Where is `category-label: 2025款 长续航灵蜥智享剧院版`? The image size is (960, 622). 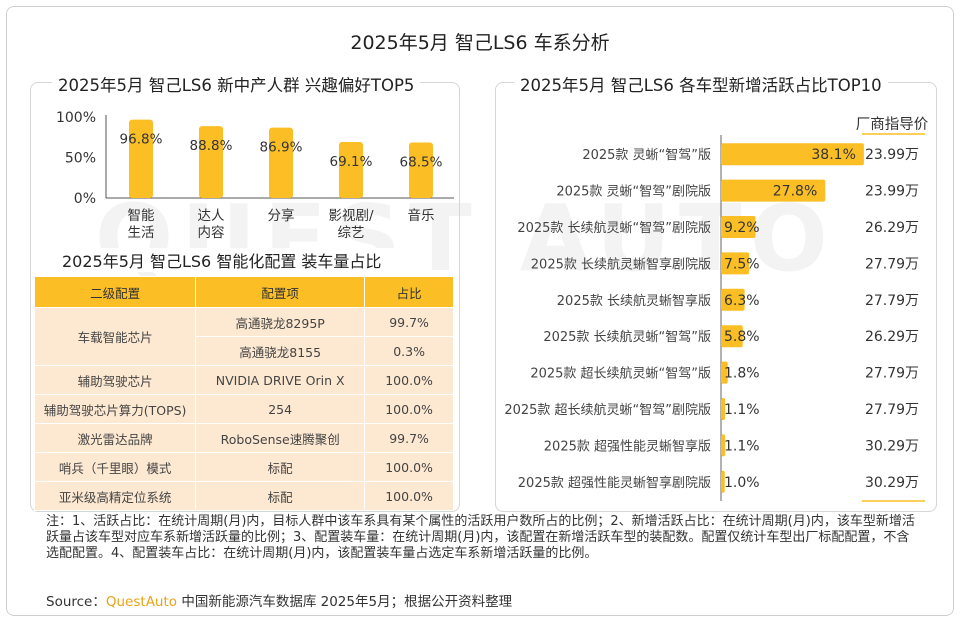
category-label: 2025款 长续航灵蜥智享剧院版 is located at coordinates (621, 264).